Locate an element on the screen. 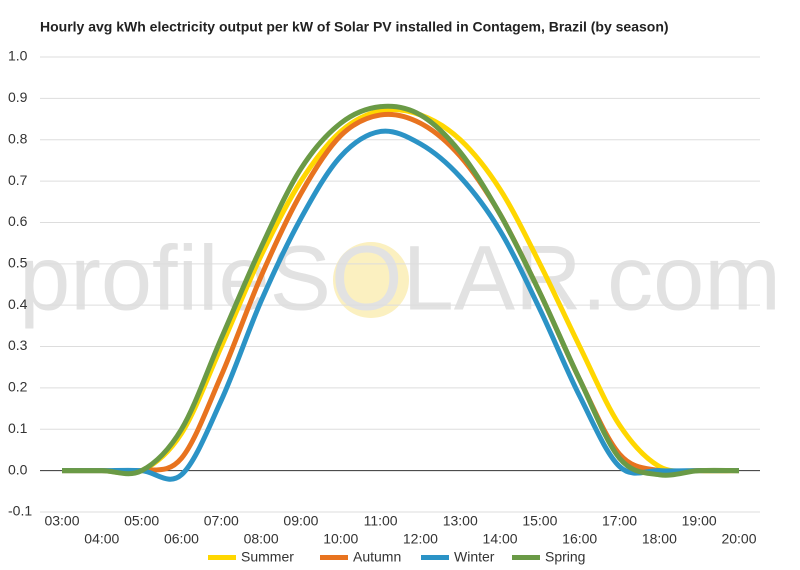 The width and height of the screenshot is (800, 570). y-tick-label: 0.2 is located at coordinates (18, 387).